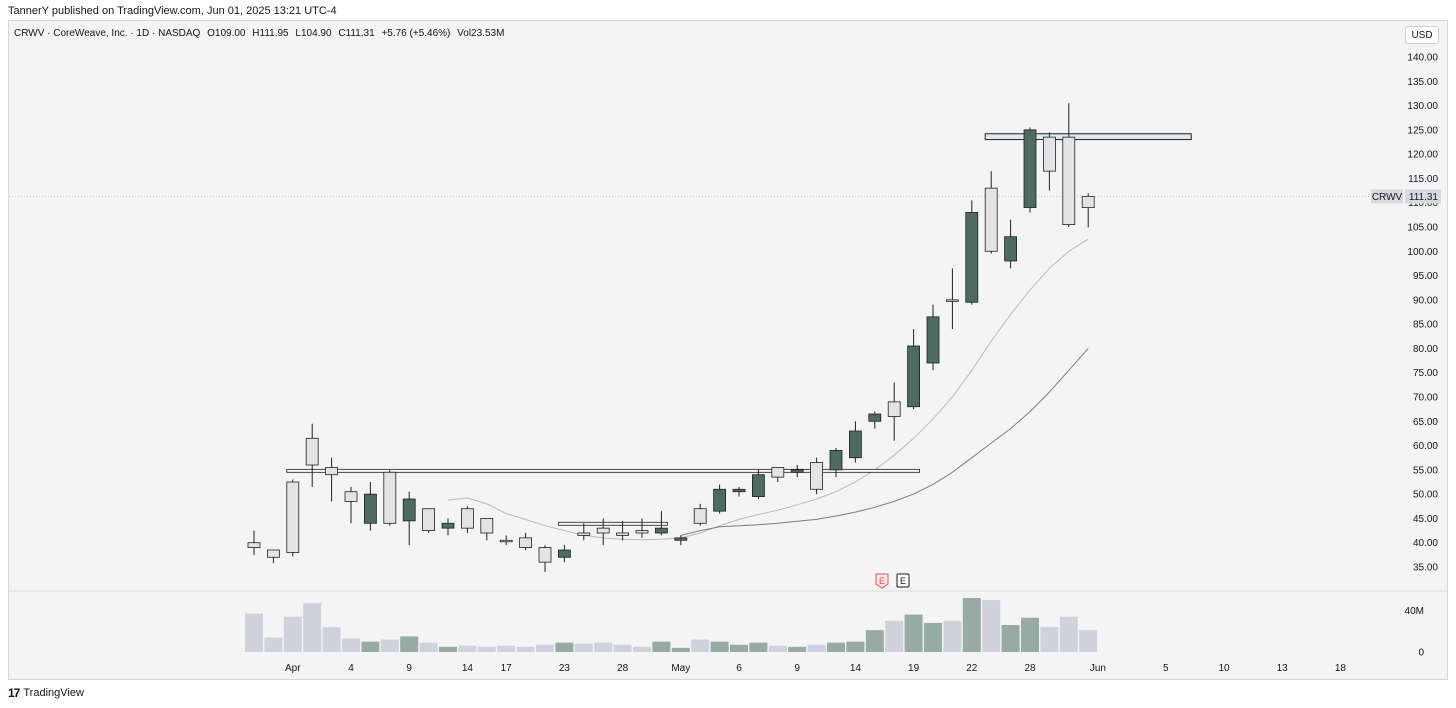 This screenshot has height=708, width=1456. Describe the element at coordinates (882, 581) in the screenshot. I see `earnings-marker-label: E` at that location.